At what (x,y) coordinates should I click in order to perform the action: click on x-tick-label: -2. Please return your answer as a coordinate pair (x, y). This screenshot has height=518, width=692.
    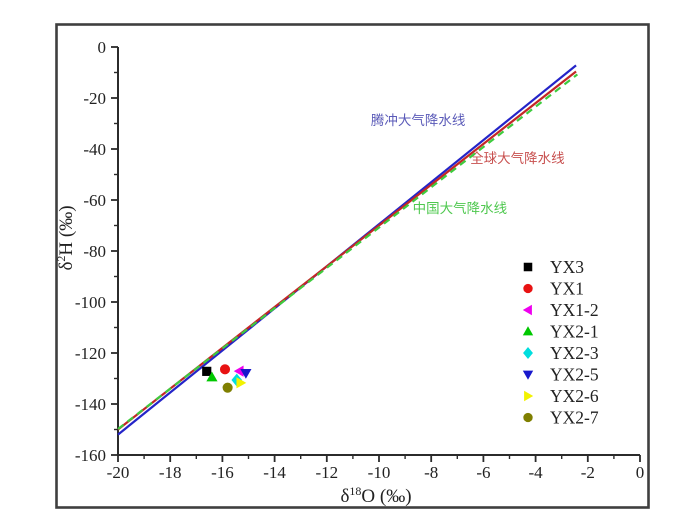
    Looking at the image, I should click on (588, 472).